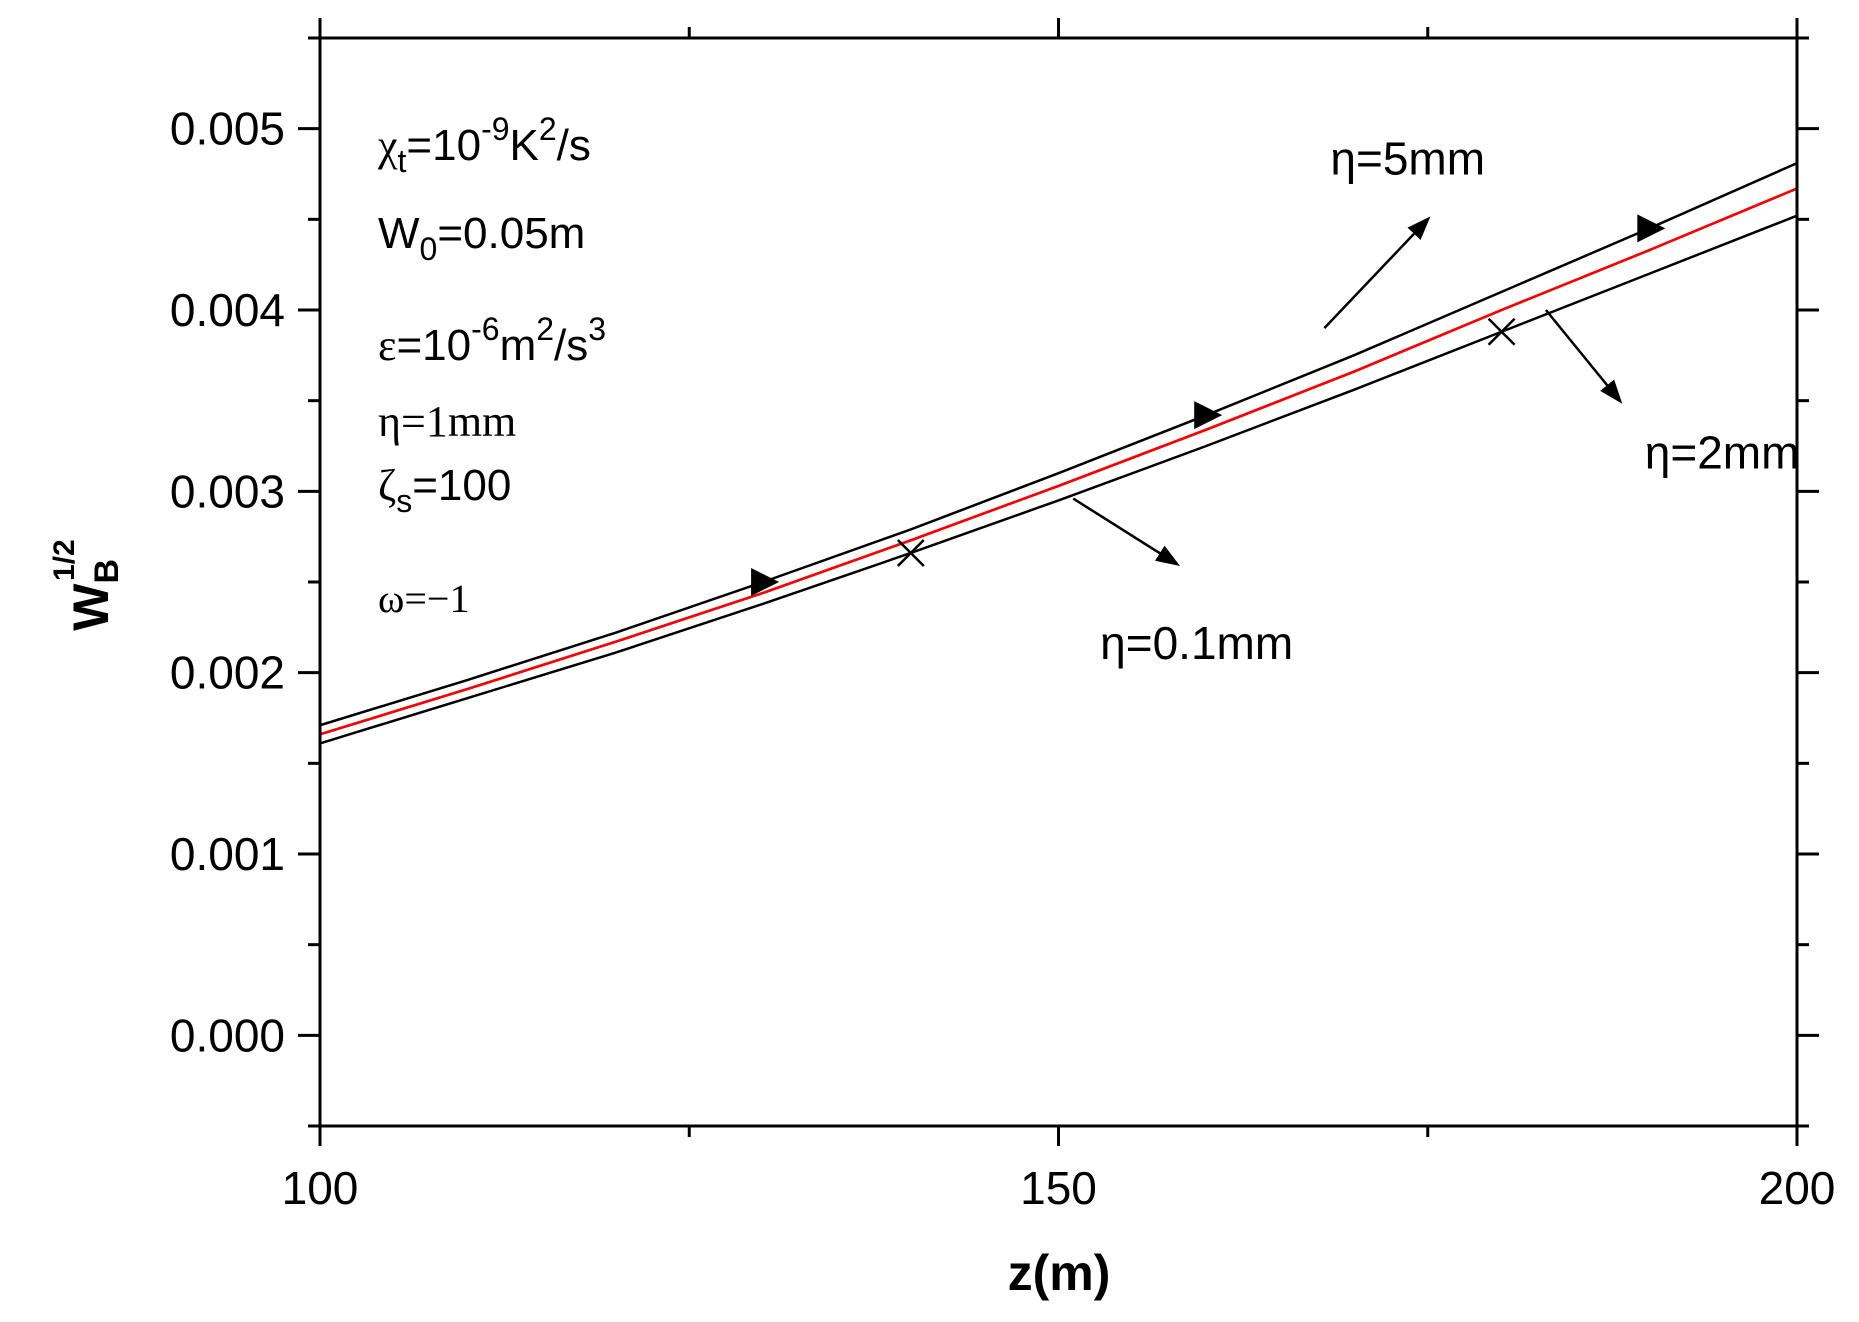 This screenshot has height=1322, width=1859. I want to click on annotation-label: η=2mm, so click(1722, 453).